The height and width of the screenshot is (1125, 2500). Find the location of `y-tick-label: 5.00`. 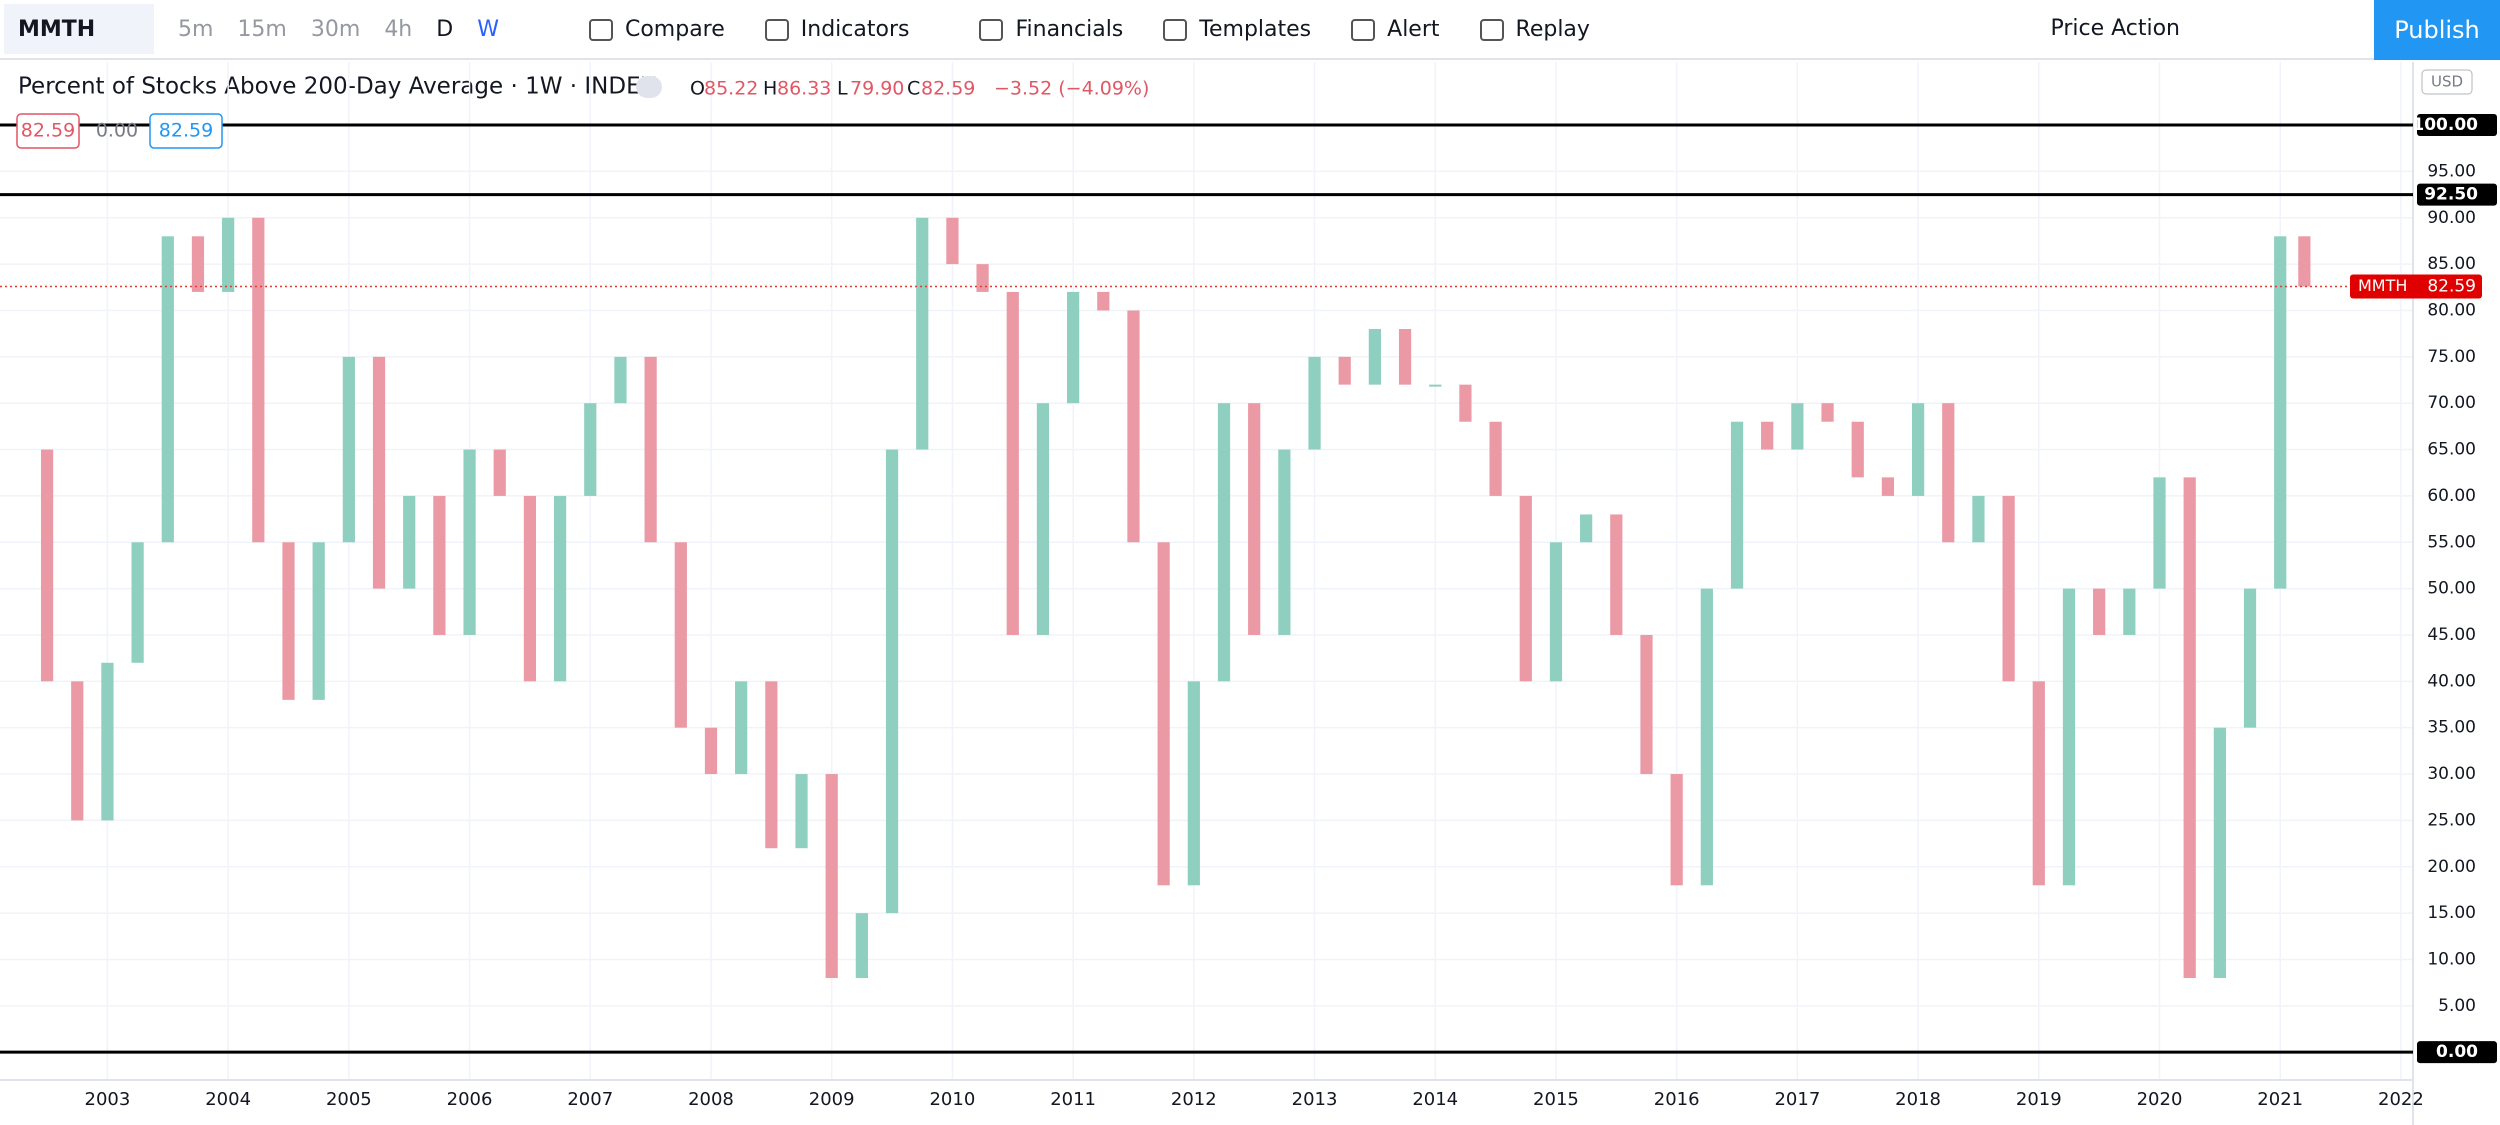

y-tick-label: 5.00 is located at coordinates (2457, 1006).